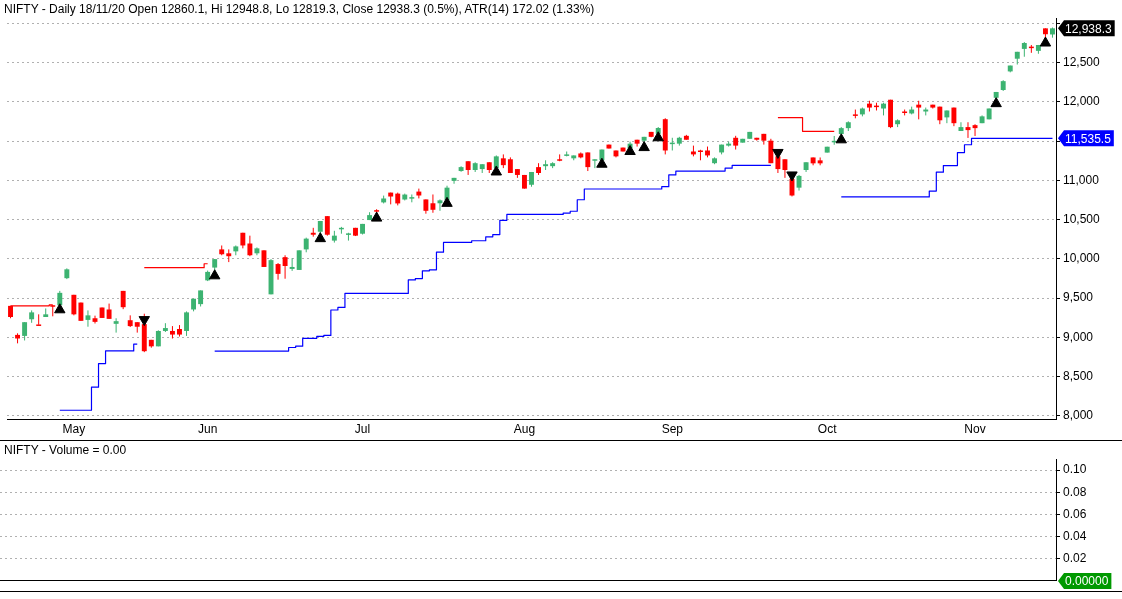 The width and height of the screenshot is (1122, 599). I want to click on x-tick-label: Jul, so click(362, 429).